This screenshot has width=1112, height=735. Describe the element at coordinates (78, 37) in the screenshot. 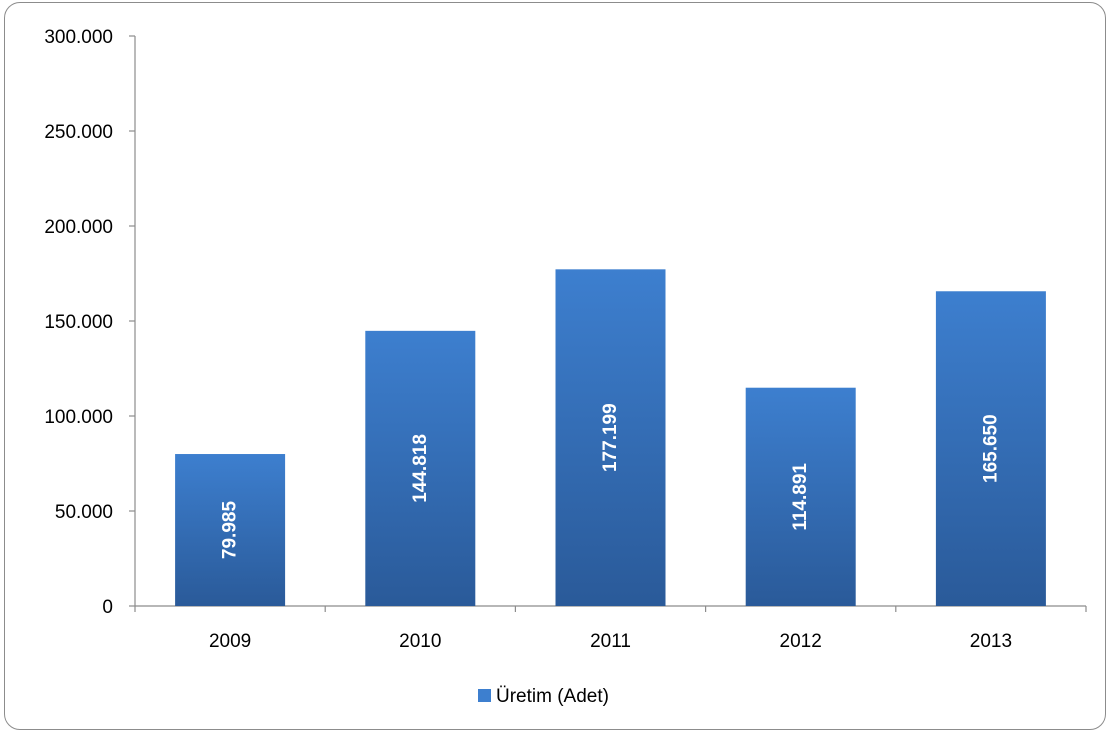

I see `y-tick-label: 300.000` at that location.